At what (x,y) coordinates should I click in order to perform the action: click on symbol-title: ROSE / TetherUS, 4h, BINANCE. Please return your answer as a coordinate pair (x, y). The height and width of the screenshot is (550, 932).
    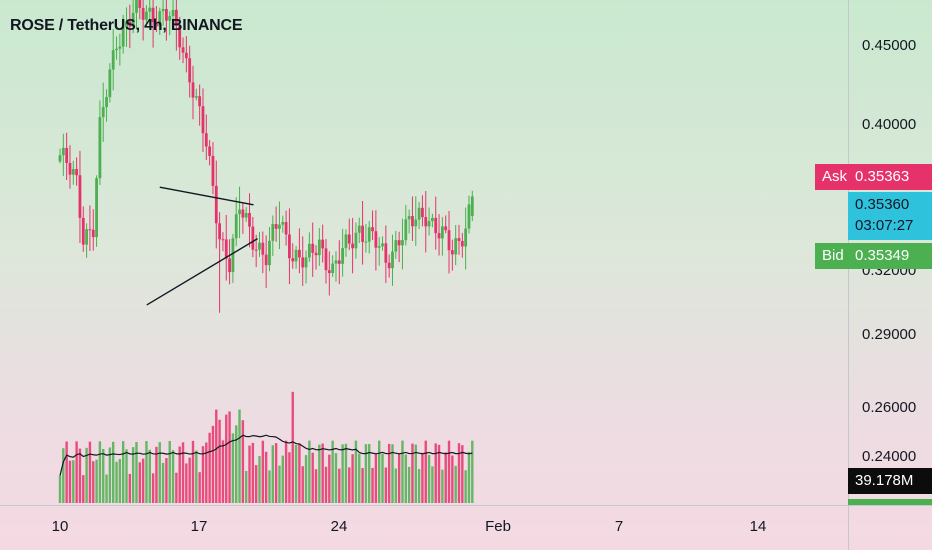
    Looking at the image, I should click on (126, 25).